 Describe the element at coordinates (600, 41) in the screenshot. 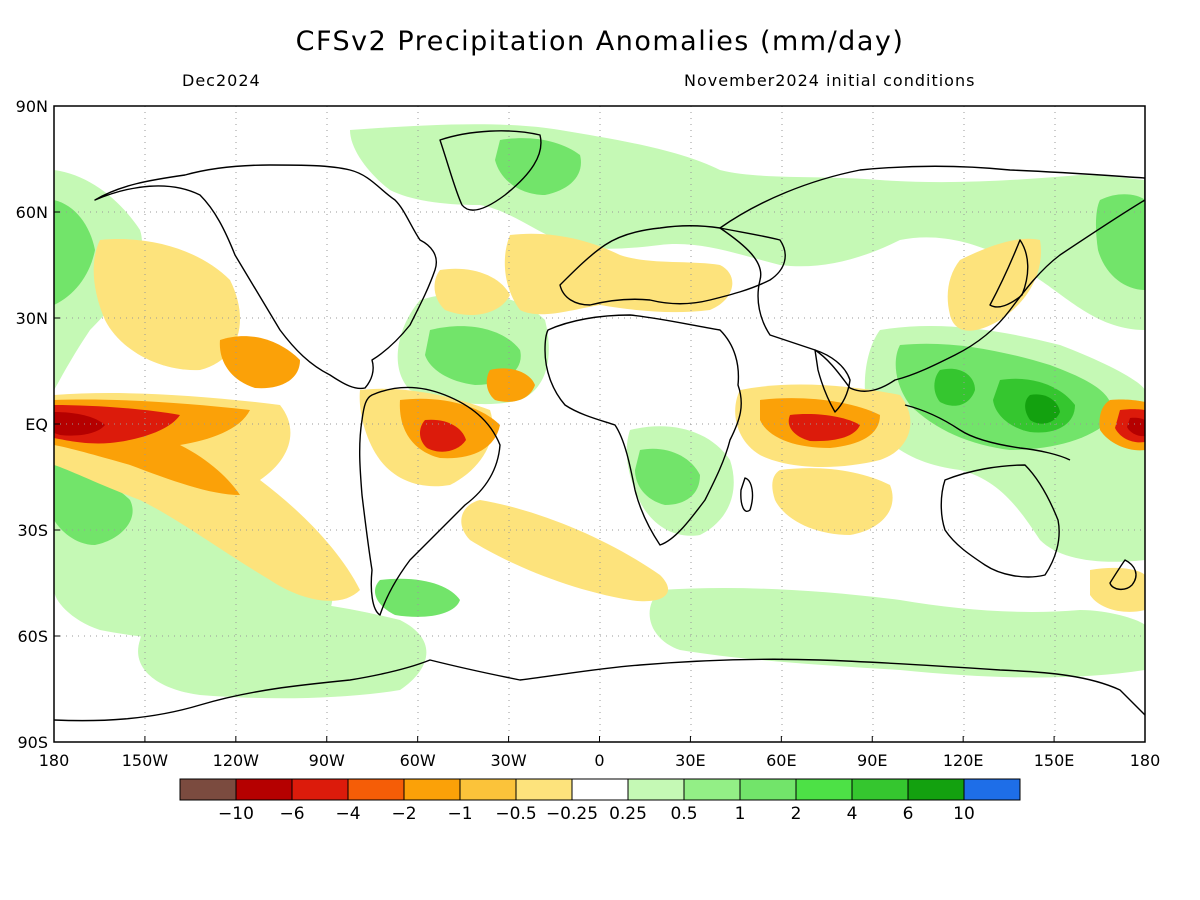

I see `chart-title: CFSv2 Precipitation Anomalies (mm/day)` at that location.